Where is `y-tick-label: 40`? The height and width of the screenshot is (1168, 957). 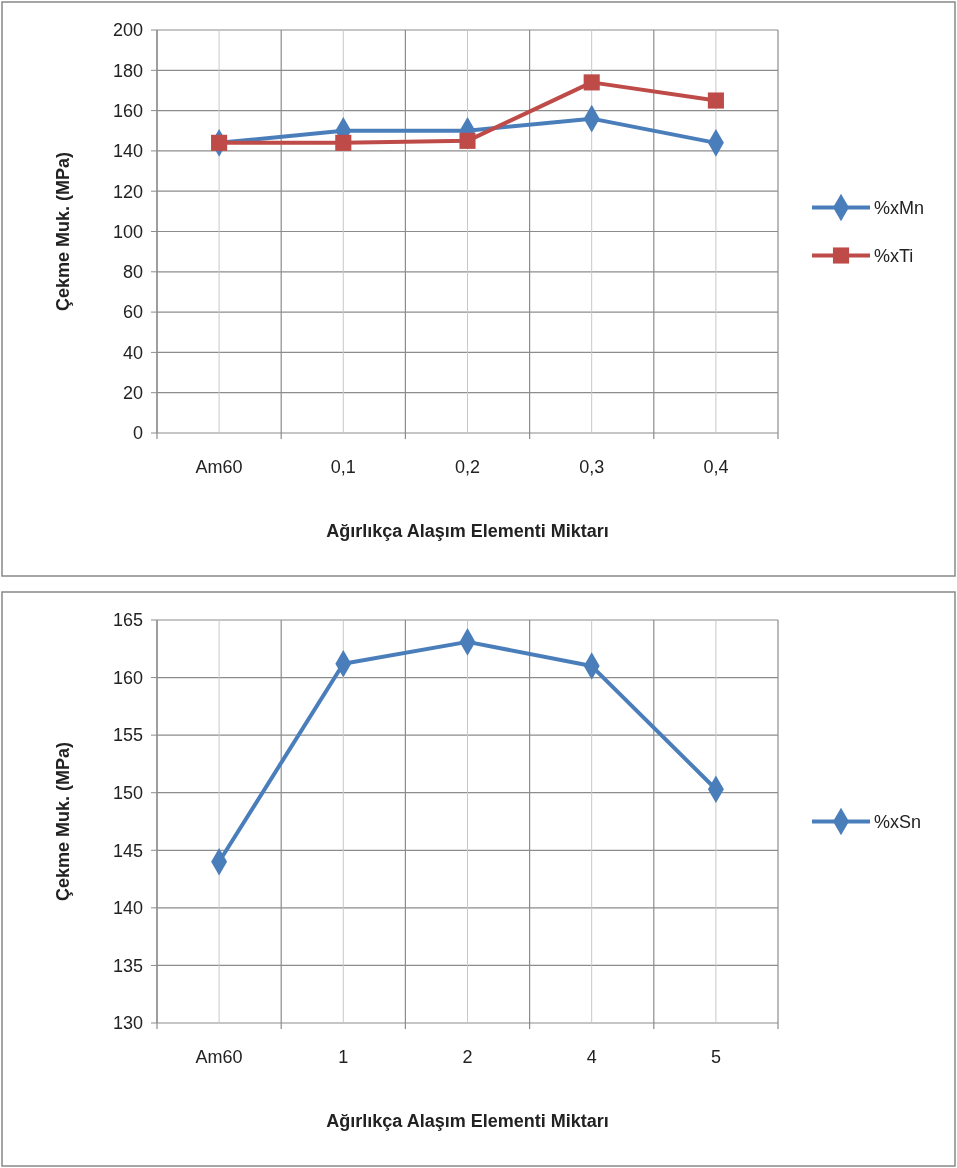 y-tick-label: 40 is located at coordinates (132, 352).